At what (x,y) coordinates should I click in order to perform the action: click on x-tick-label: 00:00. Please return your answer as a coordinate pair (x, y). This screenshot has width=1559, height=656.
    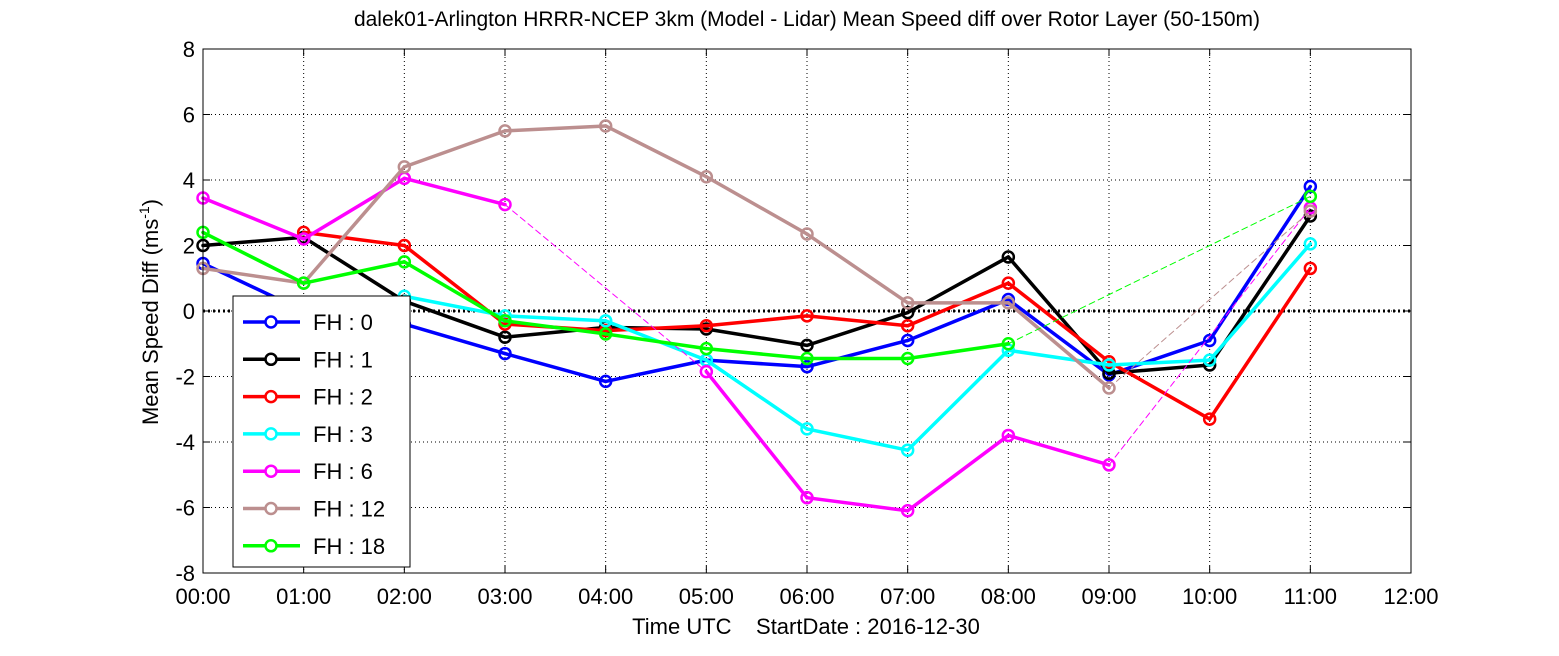
    Looking at the image, I should click on (202, 596).